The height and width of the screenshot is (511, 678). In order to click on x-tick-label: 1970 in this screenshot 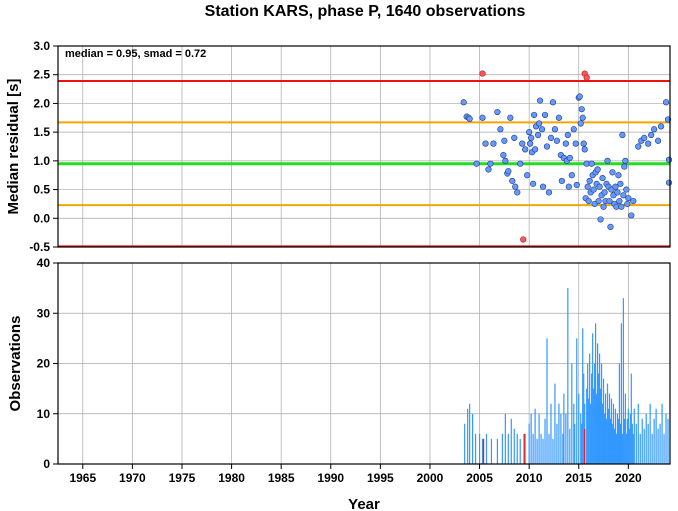, I will do `click(132, 478)`.